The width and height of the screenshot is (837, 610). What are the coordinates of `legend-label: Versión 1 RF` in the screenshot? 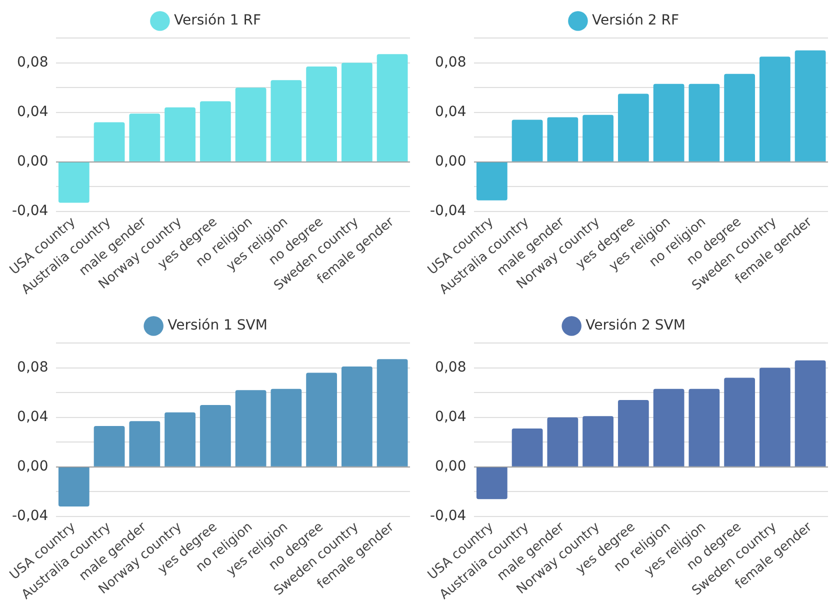 It's located at (218, 20).